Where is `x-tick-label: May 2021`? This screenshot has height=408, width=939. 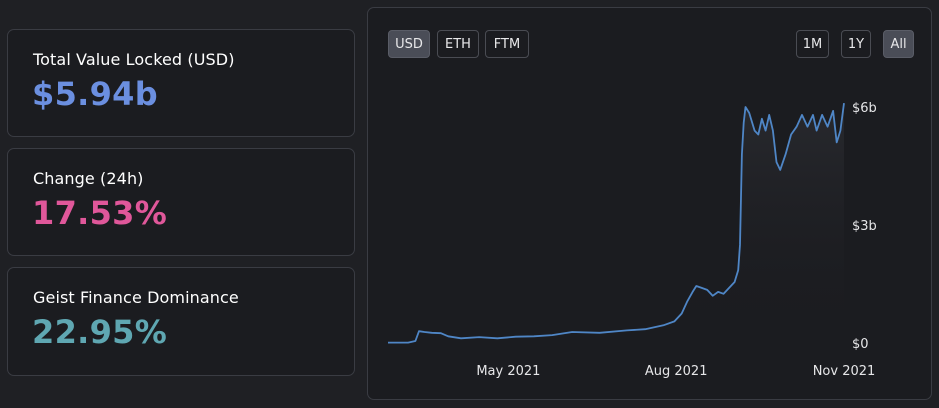
x-tick-label: May 2021 is located at coordinates (508, 371).